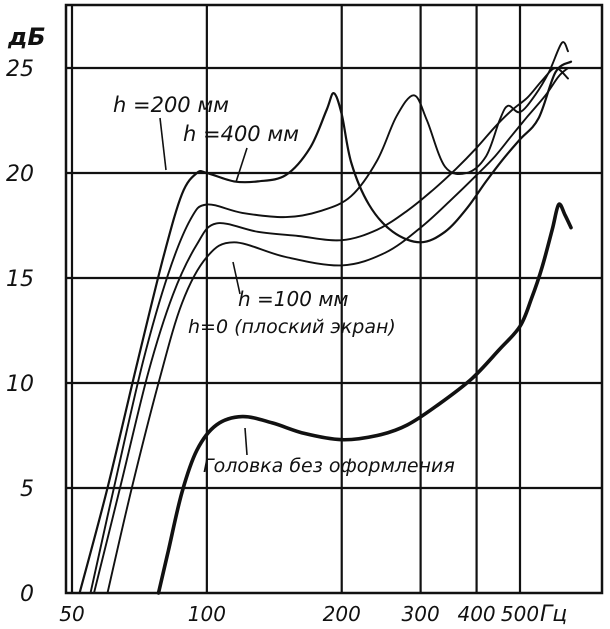  Describe the element at coordinates (20, 174) in the screenshot. I see `y-tick-label: 20` at that location.